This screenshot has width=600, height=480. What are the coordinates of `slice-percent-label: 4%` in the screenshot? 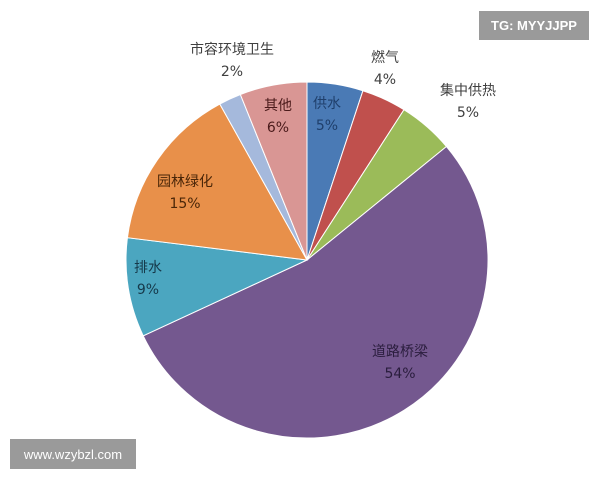 It's located at (385, 80).